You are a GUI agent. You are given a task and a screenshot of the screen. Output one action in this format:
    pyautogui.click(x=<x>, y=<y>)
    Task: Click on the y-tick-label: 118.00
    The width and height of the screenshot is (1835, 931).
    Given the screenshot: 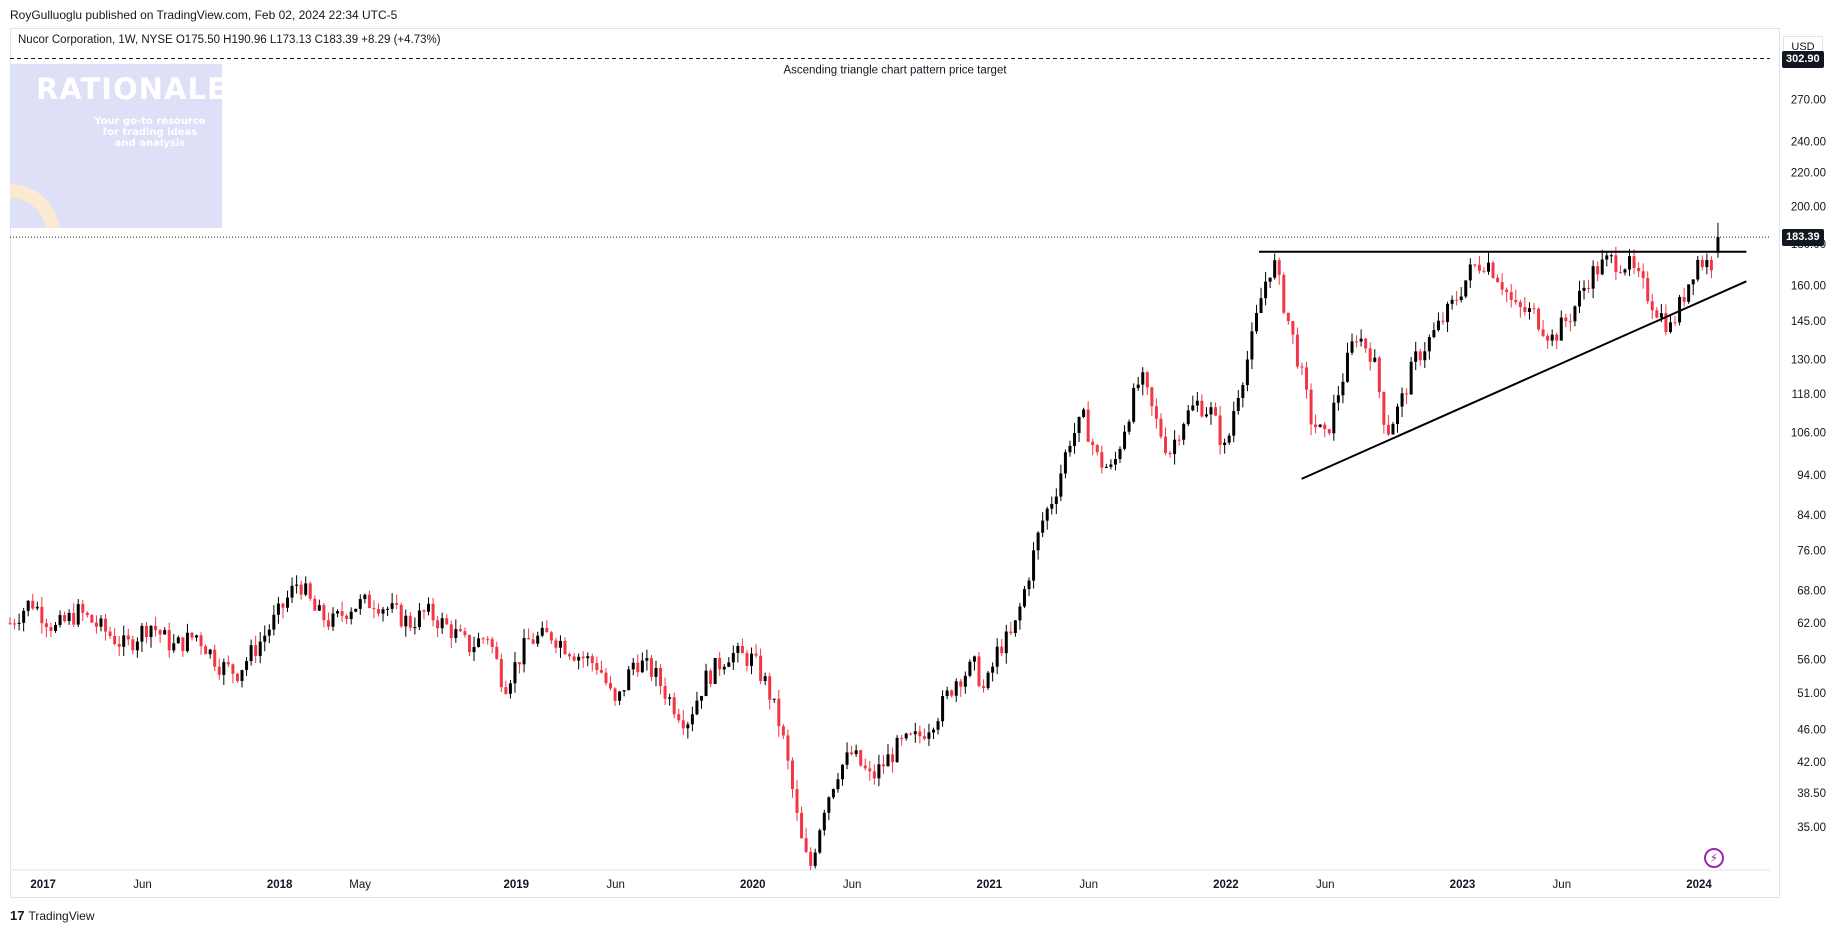 What is the action you would take?
    pyautogui.click(x=1809, y=395)
    